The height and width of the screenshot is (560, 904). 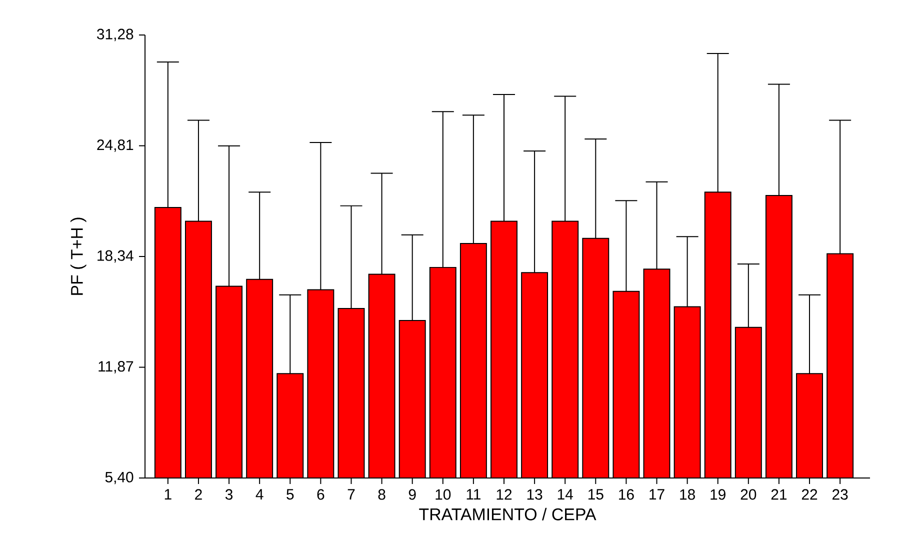 What do you see at coordinates (748, 494) in the screenshot?
I see `x-tick-label: 20` at bounding box center [748, 494].